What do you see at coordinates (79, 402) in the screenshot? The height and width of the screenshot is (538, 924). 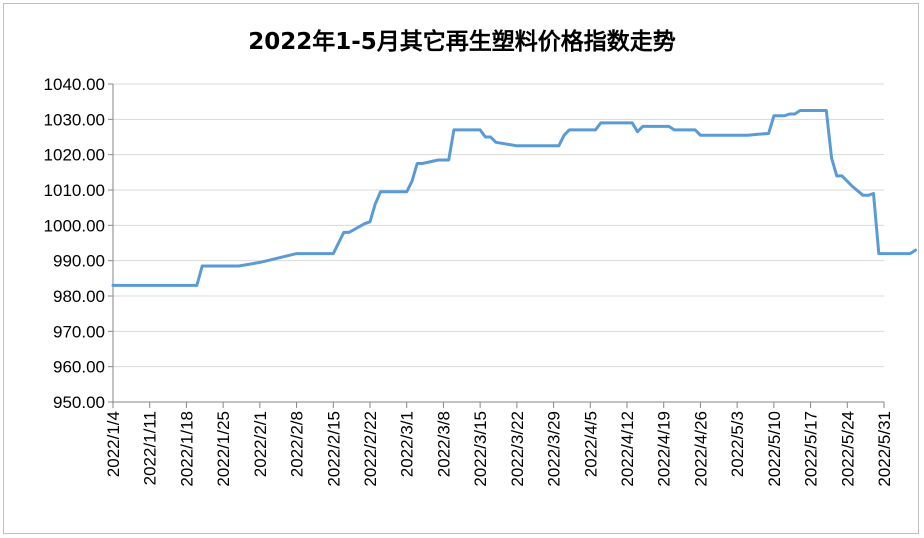 I see `y-tick-label: 950.00` at bounding box center [79, 402].